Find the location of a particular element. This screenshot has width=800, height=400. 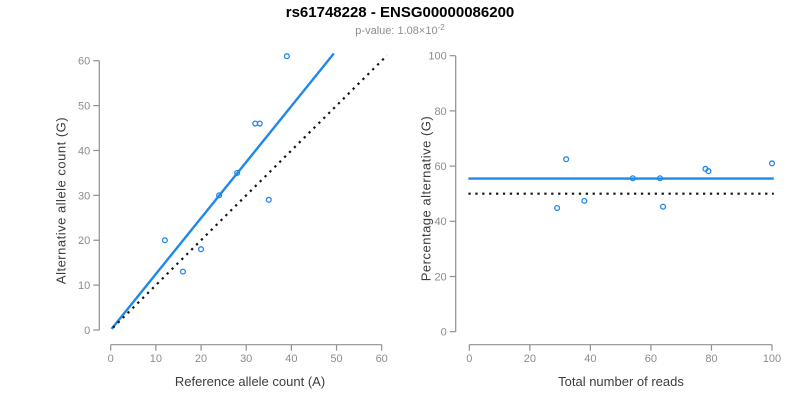

page-title: rs61748228 - ENSG00000086200 is located at coordinates (400, 12).